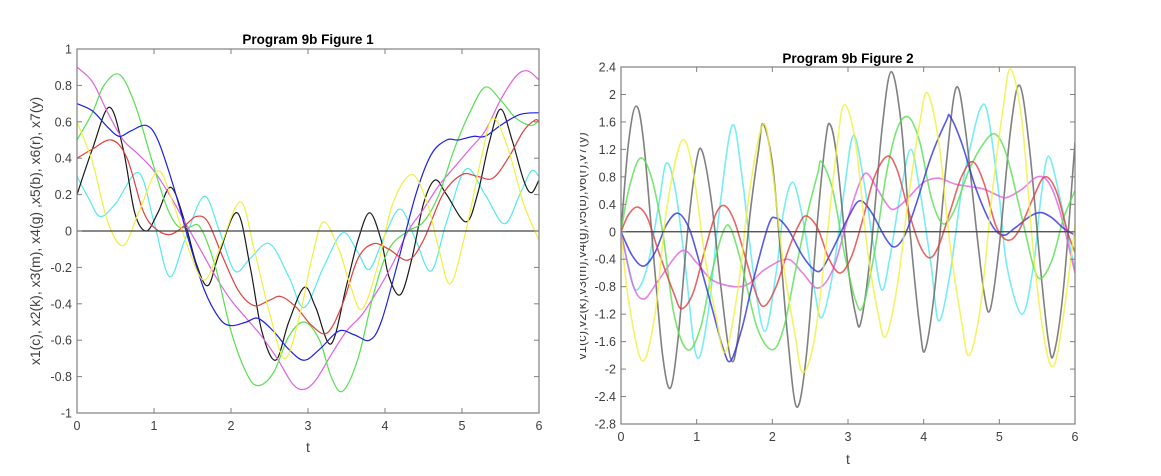 The height and width of the screenshot is (476, 1161). Describe the element at coordinates (607, 150) in the screenshot. I see `y-tick-label: 1.2` at that location.